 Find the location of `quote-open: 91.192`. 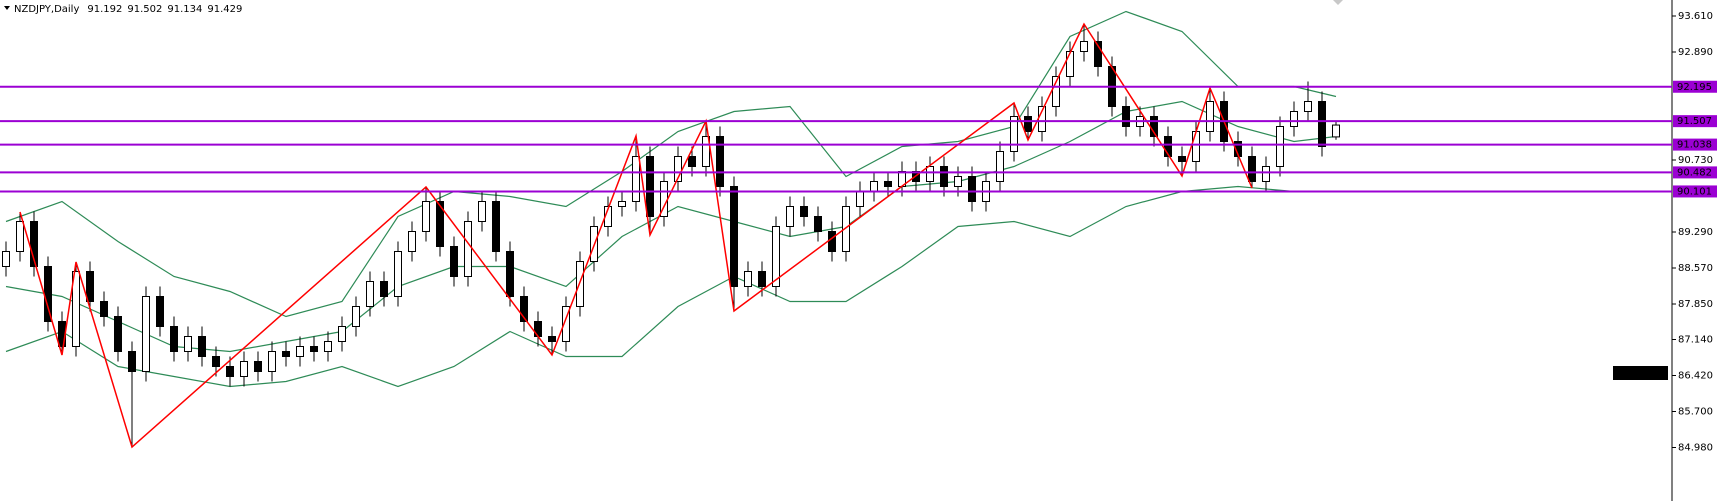

quote-open: 91.192 is located at coordinates (104, 9).